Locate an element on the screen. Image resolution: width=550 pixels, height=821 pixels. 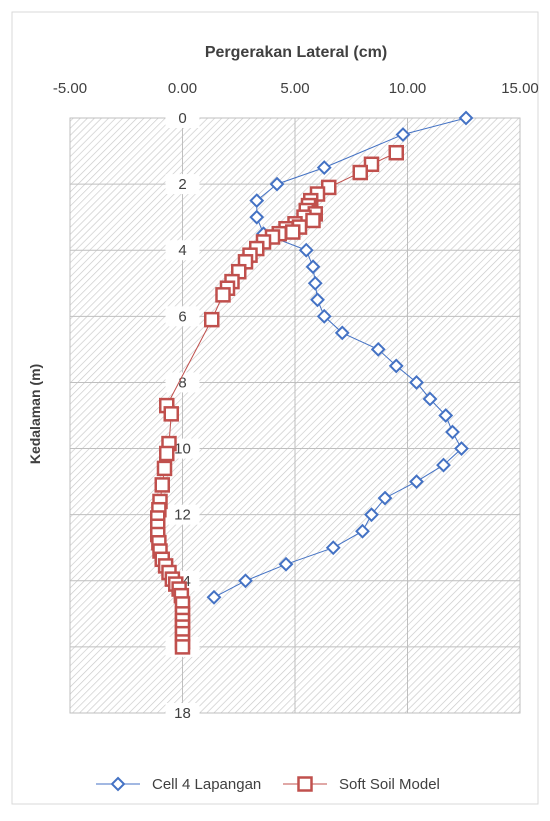
legend-square-icon is located at coordinates (305, 784).